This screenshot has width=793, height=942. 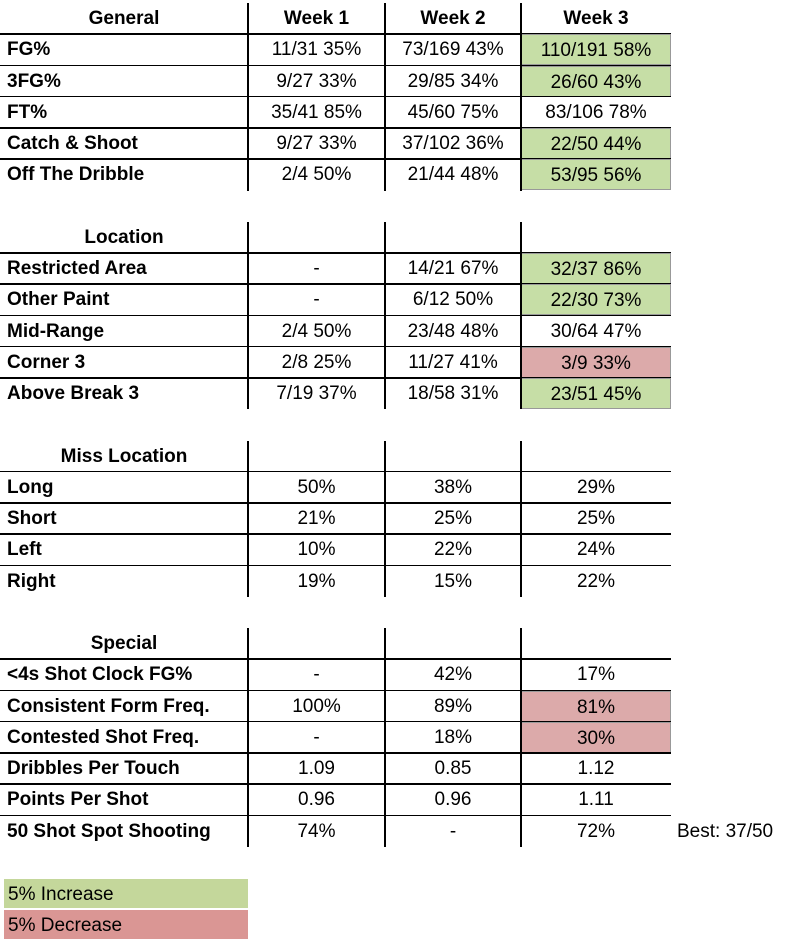 What do you see at coordinates (453, 362) in the screenshot?
I see `data-cell: 11/27 41%` at bounding box center [453, 362].